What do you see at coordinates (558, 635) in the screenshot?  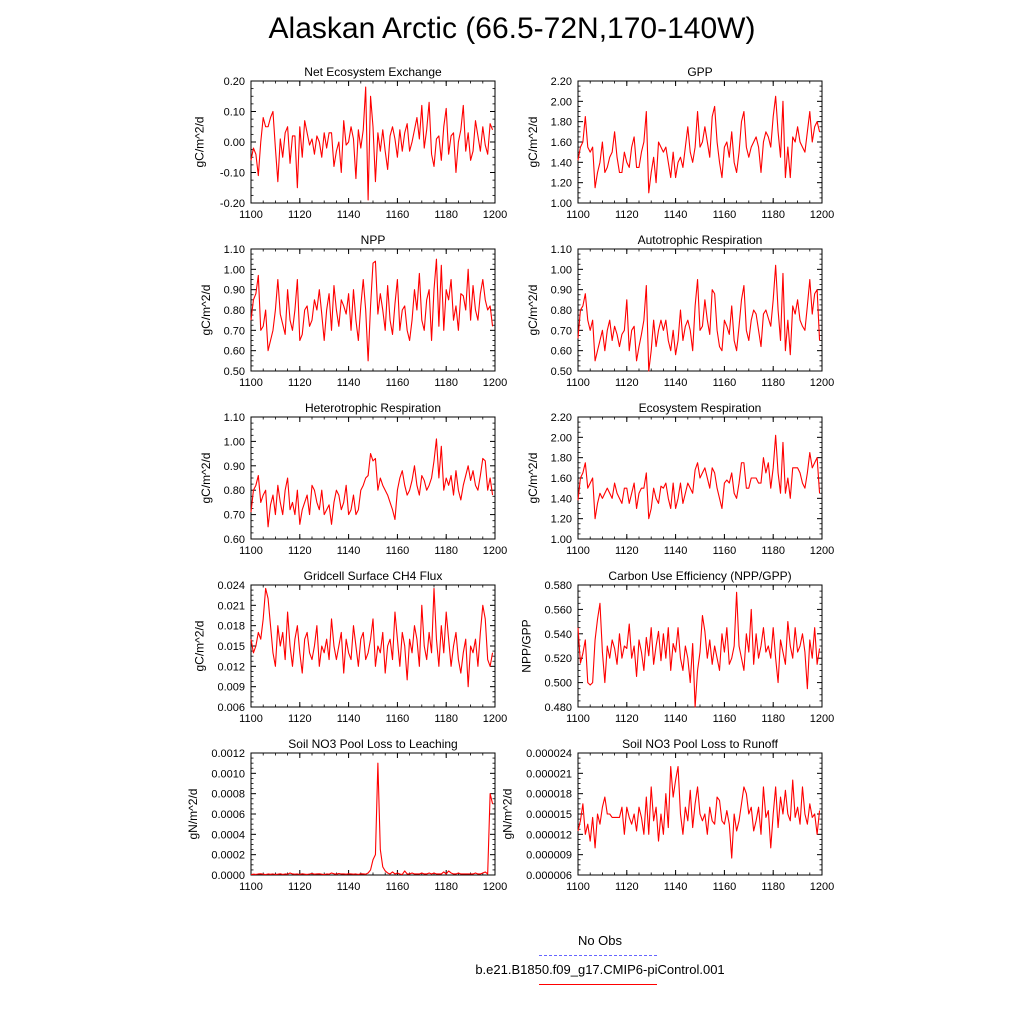 I see `y-tick-label: 0.540` at bounding box center [558, 635].